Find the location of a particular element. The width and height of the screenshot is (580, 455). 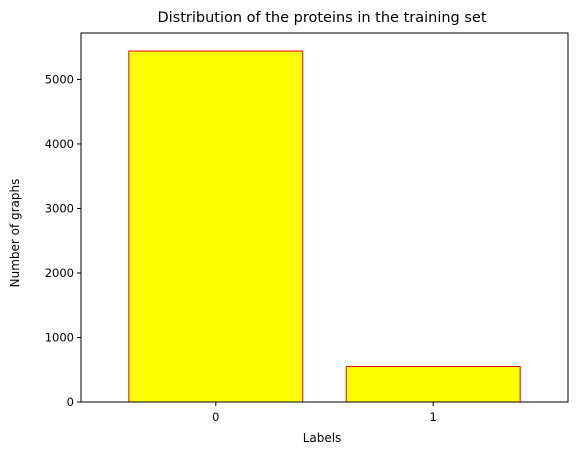

x-tick-label: 1 is located at coordinates (433, 417).